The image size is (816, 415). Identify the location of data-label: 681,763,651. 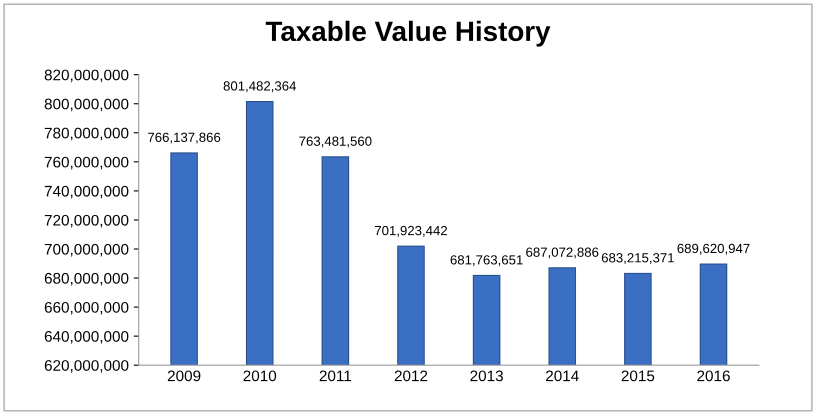
(486, 260).